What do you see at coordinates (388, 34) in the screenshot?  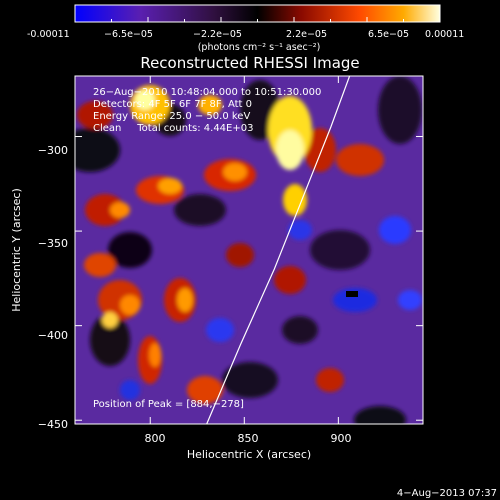 I see `colorbar-tick-label-4: 6.5e−05` at bounding box center [388, 34].